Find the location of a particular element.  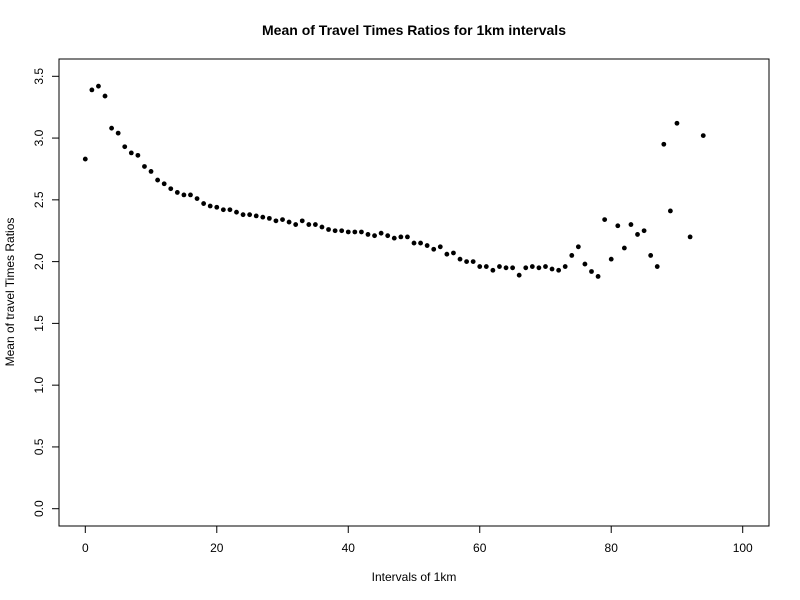

y-tick-label: 3.5 is located at coordinates (39, 76).